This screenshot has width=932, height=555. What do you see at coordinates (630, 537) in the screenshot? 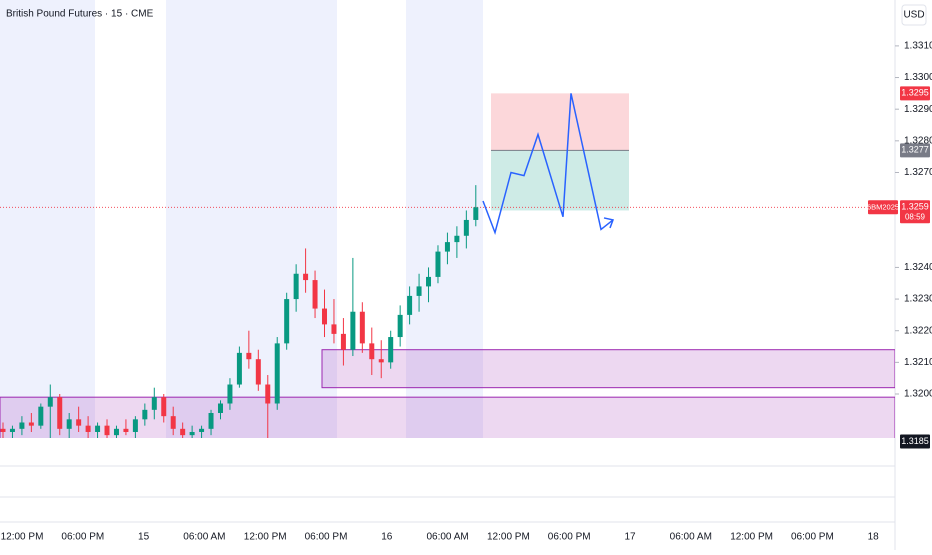
I see `x-tick-label: 17` at bounding box center [630, 537].